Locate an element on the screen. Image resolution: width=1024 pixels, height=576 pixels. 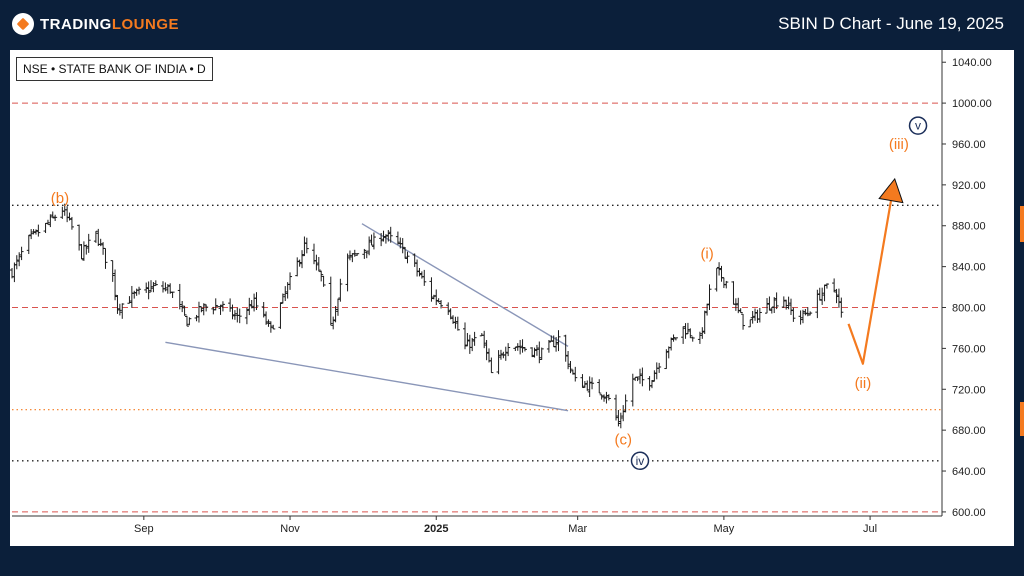
x-tick-label: 2025 is located at coordinates (436, 529).